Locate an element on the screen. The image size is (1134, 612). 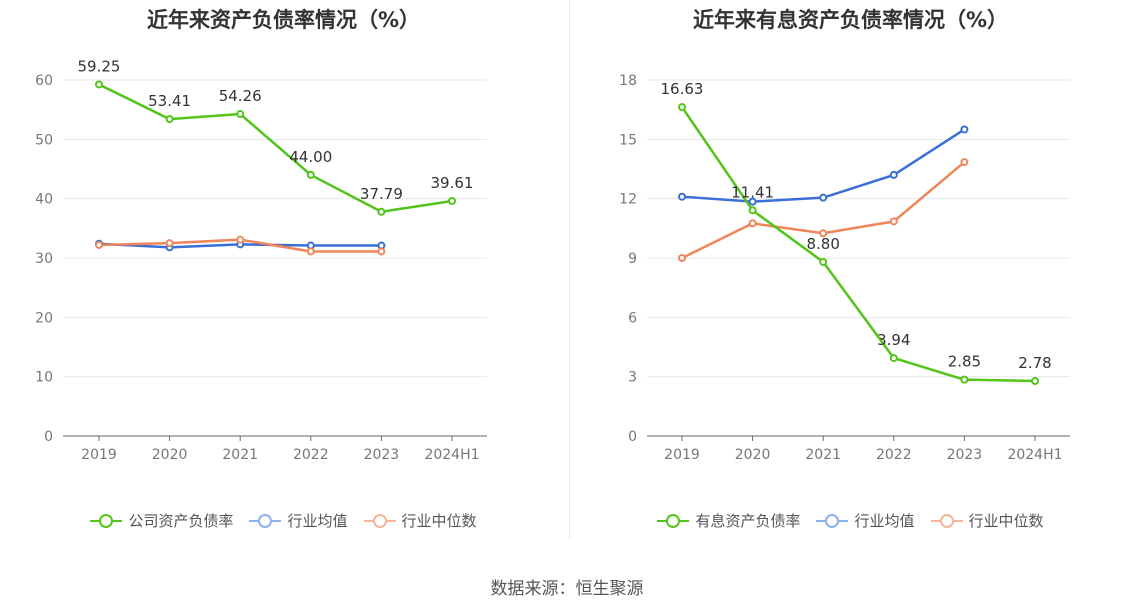
data-label: 3.94 is located at coordinates (893, 340).